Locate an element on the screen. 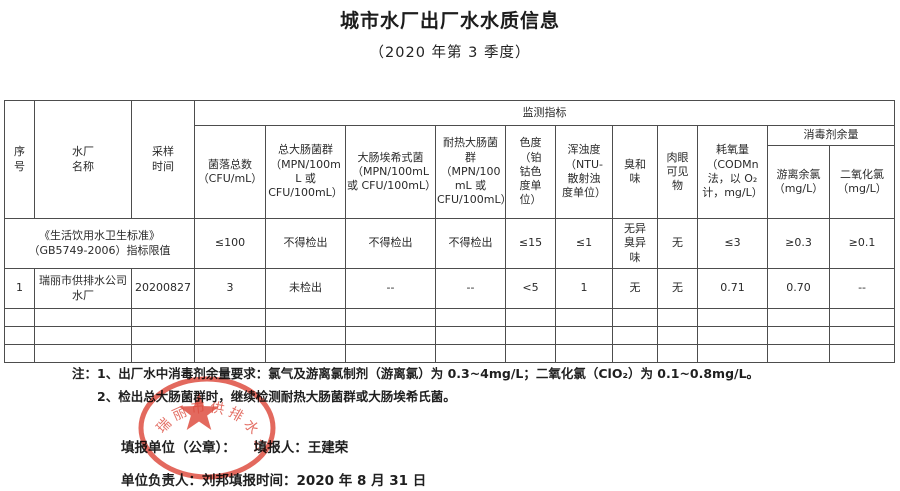 This screenshot has height=491, width=900. standard-visible: 无 is located at coordinates (677, 243).